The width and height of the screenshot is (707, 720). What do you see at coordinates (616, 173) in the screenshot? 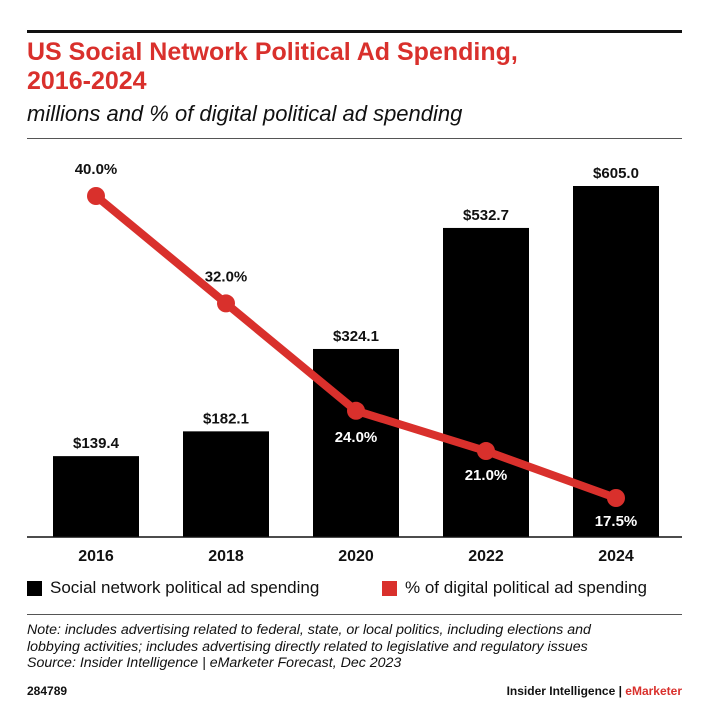
I see `bar-label-2024: $605.0` at bounding box center [616, 173].